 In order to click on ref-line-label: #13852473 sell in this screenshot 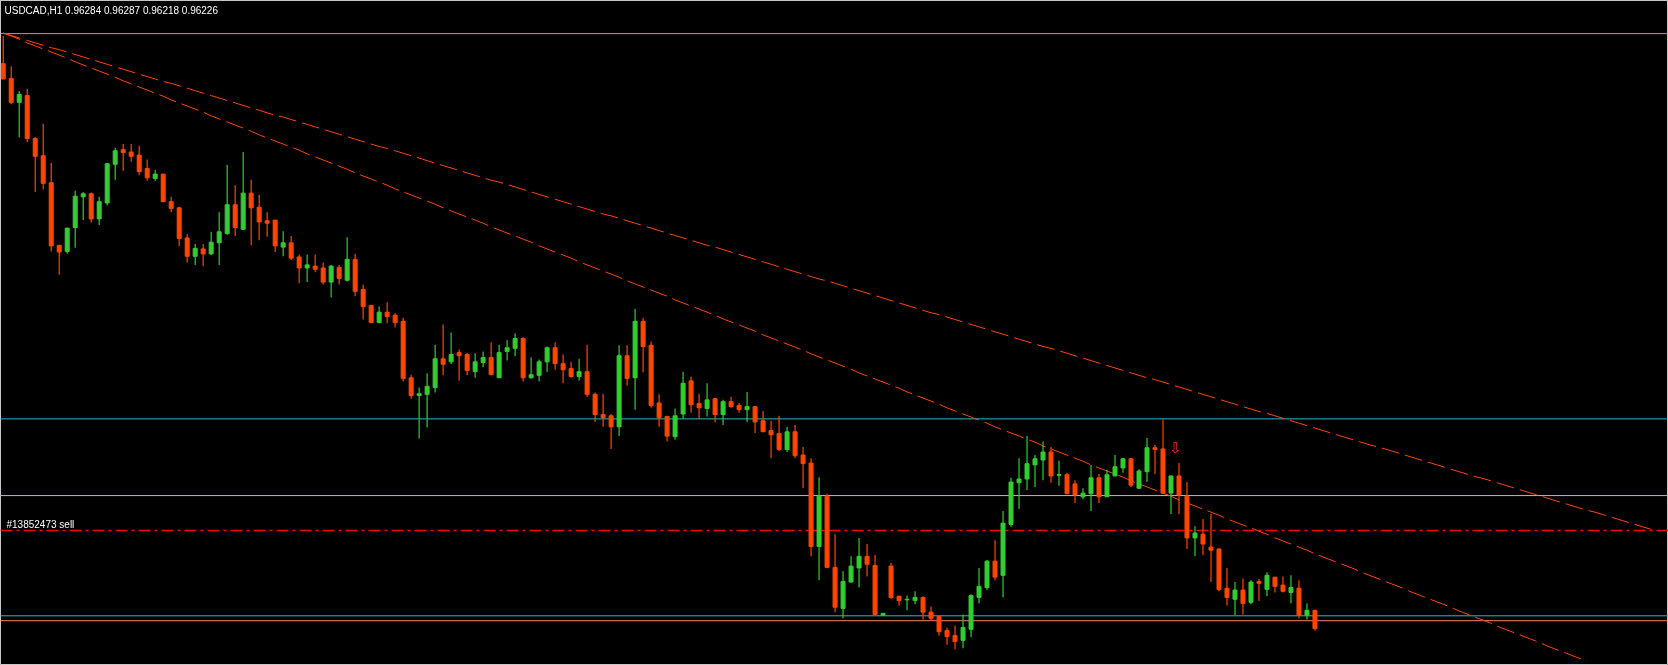, I will do `click(40, 524)`.